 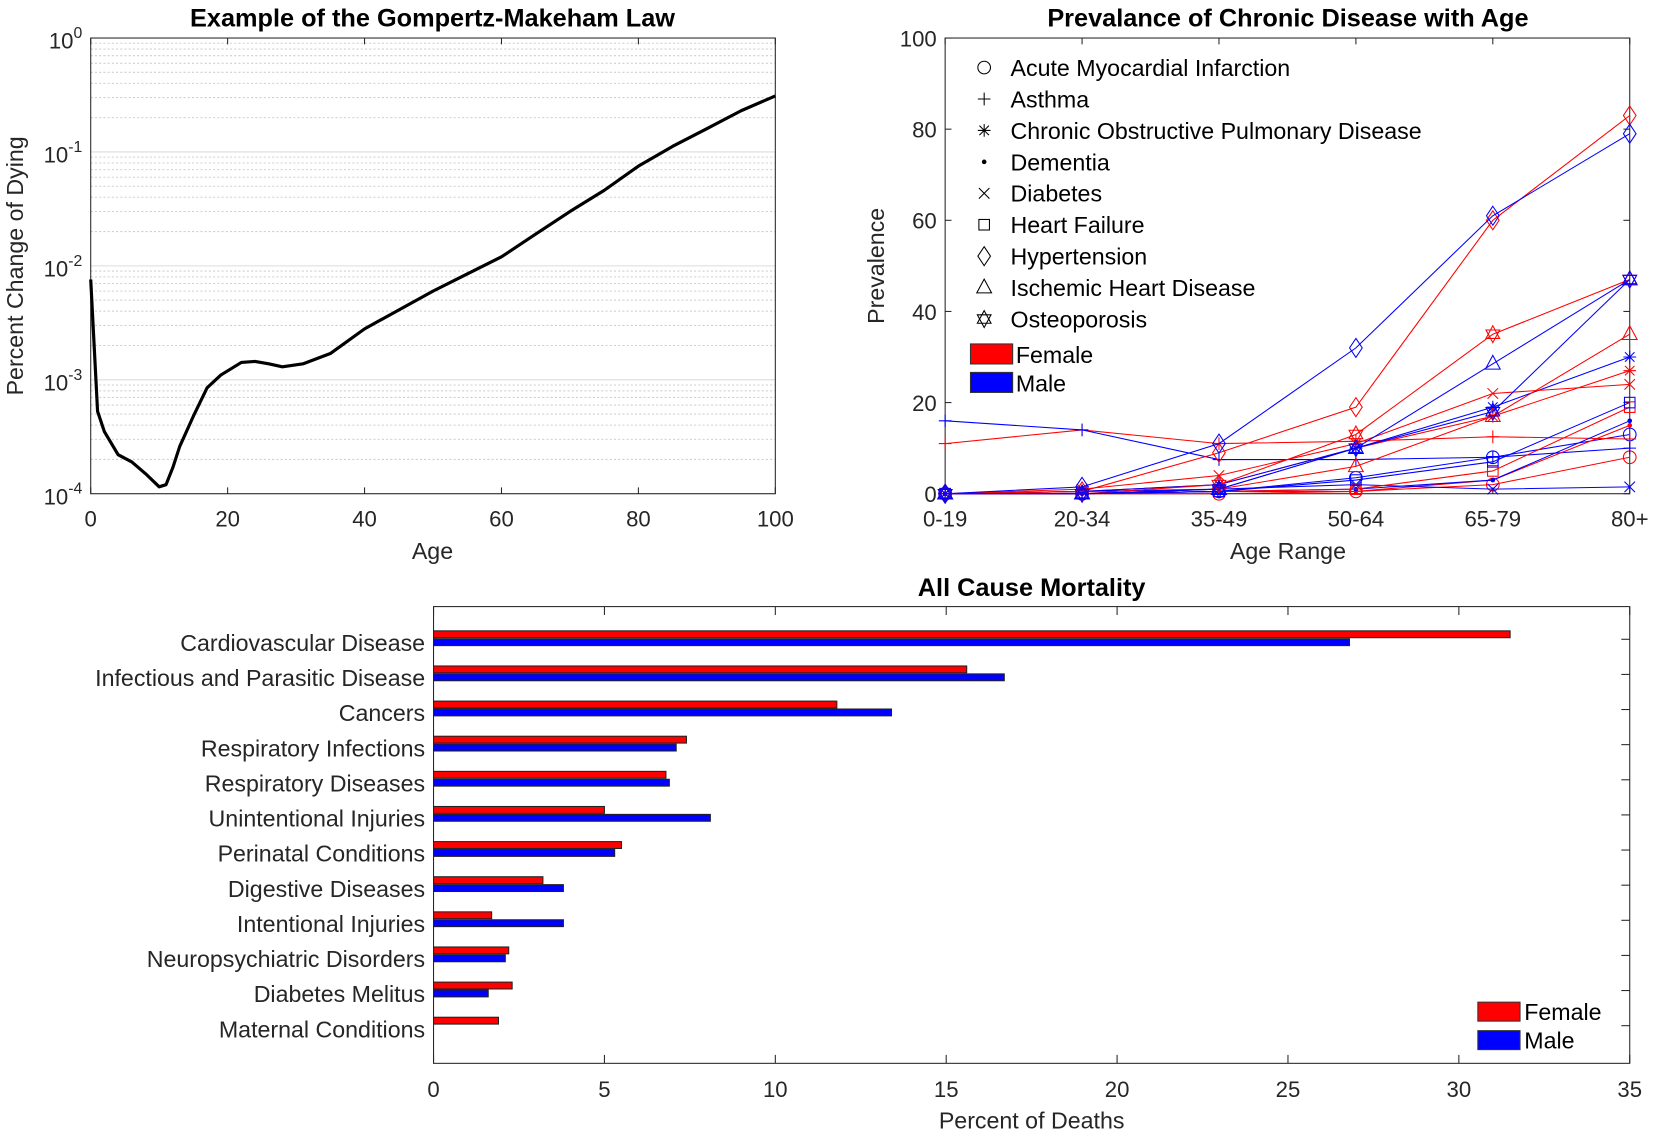 I want to click on legend-label: Female, so click(x=1562, y=1012).